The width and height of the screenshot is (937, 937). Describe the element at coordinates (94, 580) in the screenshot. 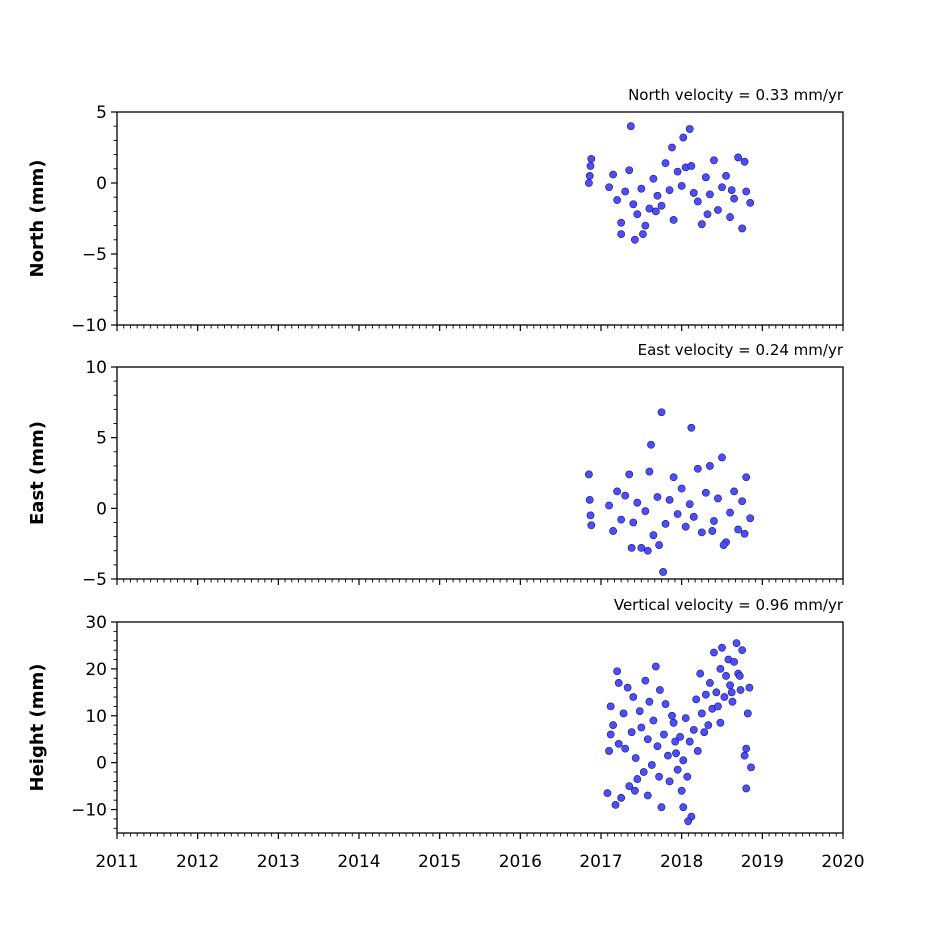

I see `east-y-tick-label: −5` at that location.